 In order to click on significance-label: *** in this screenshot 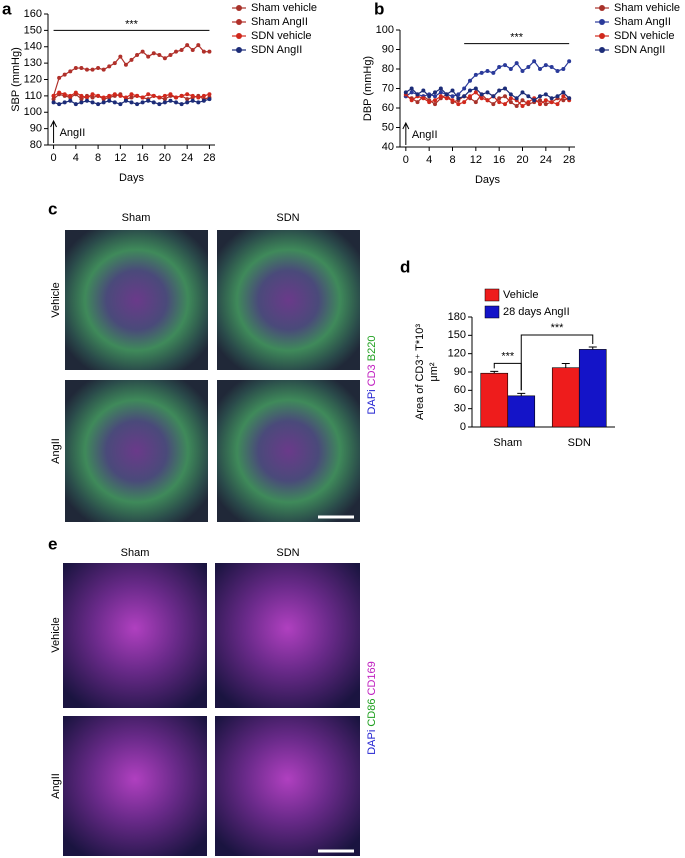, I will do `click(558, 328)`.